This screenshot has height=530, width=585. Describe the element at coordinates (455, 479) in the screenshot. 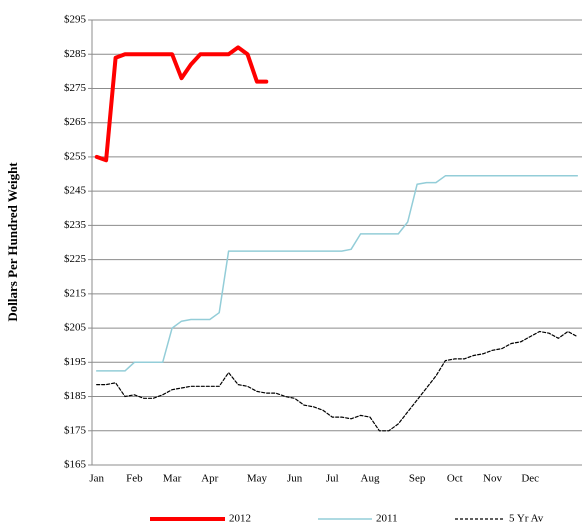

I see `x-tick-label: Oct` at that location.